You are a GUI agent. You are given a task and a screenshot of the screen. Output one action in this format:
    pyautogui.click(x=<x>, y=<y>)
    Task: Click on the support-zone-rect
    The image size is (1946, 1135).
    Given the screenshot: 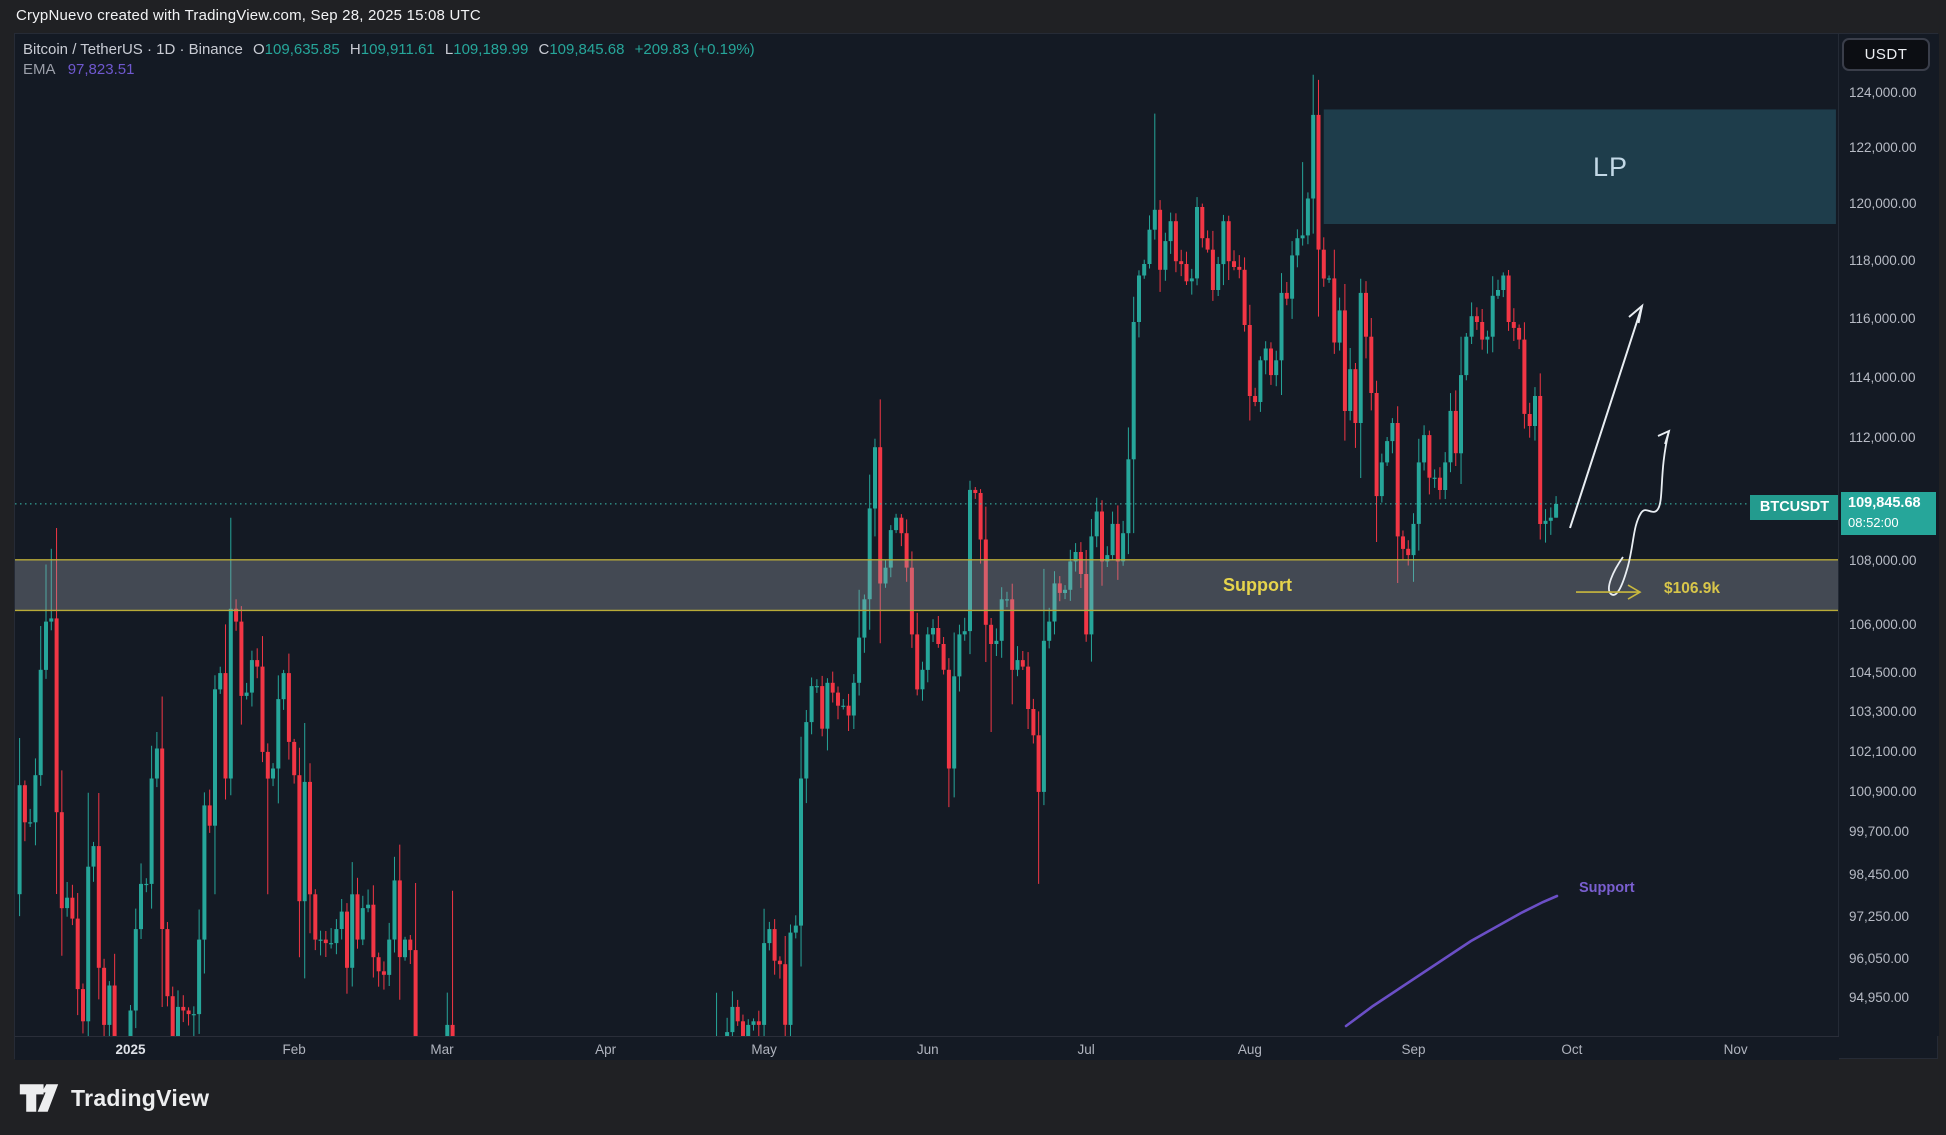 What is the action you would take?
    pyautogui.click(x=926, y=585)
    